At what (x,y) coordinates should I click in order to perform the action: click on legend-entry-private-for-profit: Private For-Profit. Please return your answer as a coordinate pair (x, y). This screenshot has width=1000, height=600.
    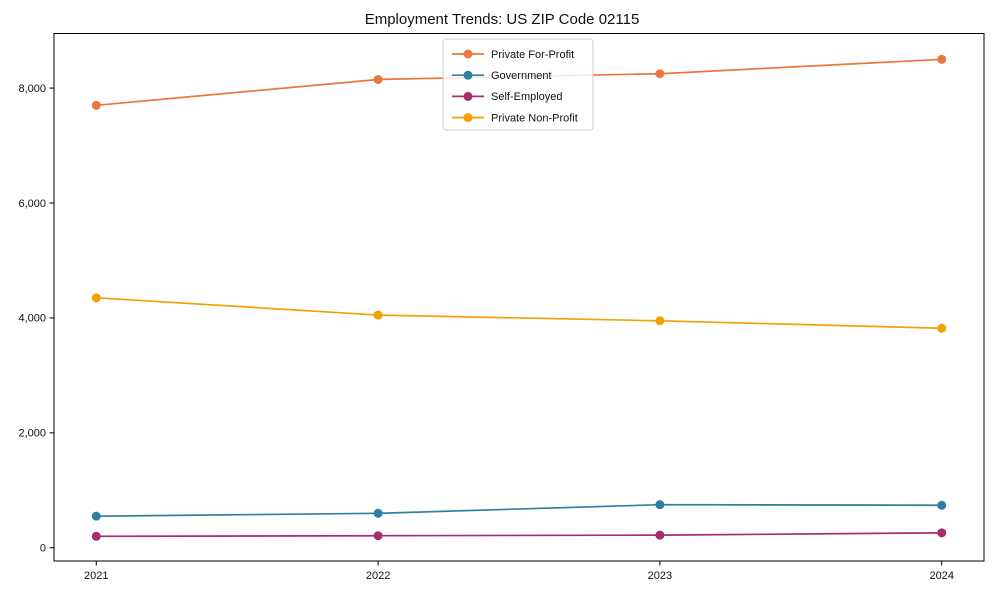
    Looking at the image, I should click on (513, 55).